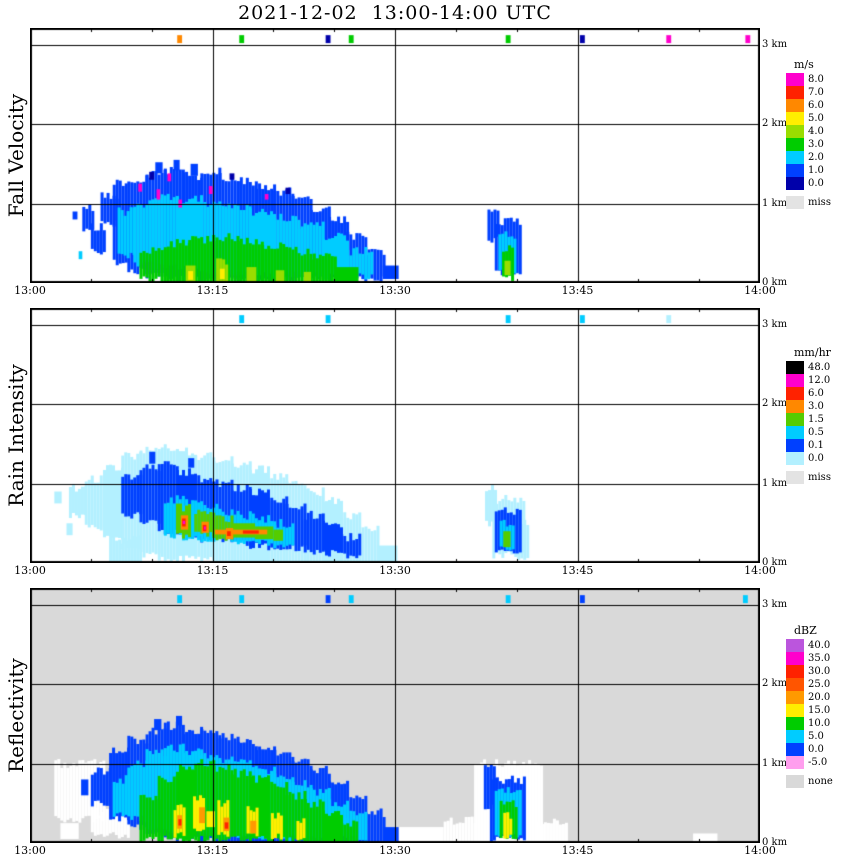 The image size is (850, 868). I want to click on colorbar-label: 25.0, so click(819, 684).